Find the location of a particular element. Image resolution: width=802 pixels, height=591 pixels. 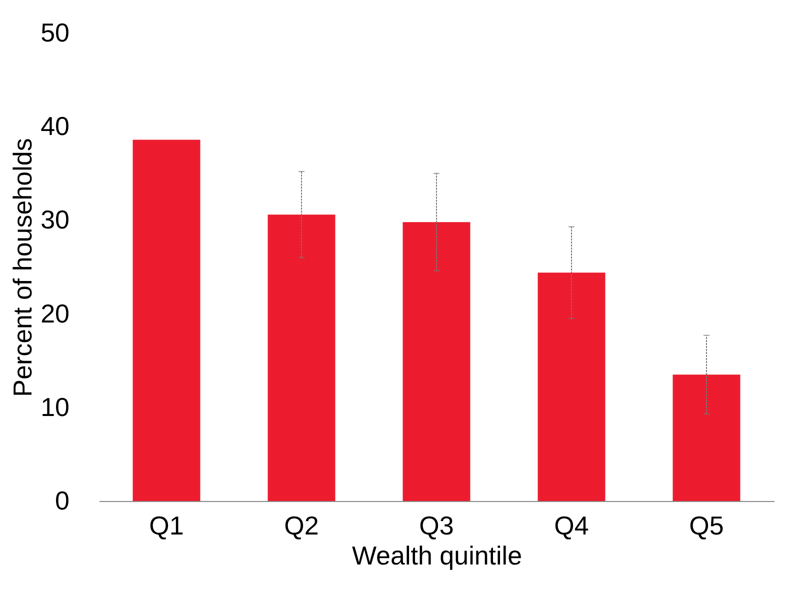

x-tick-label: Q5 is located at coordinates (706, 525).